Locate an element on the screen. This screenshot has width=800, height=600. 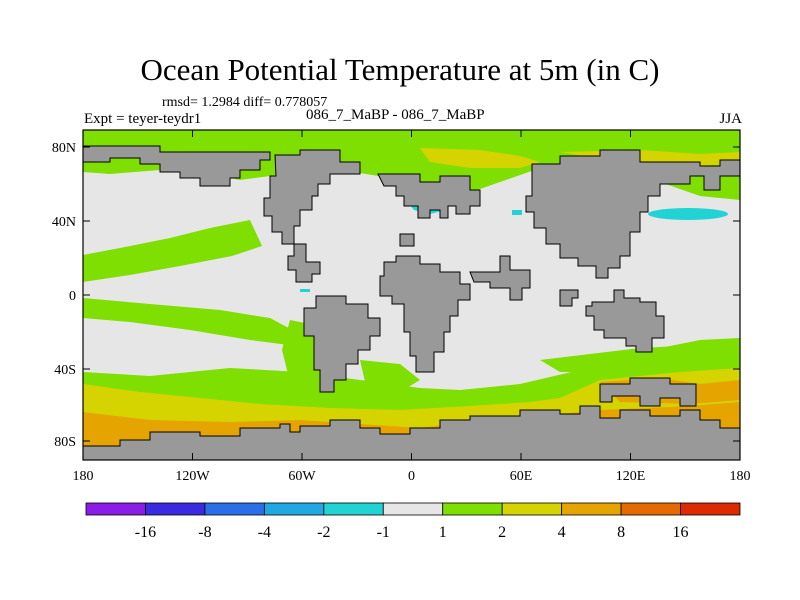
anomaly-patch-southatlantic-green is located at coordinates (390, 376).